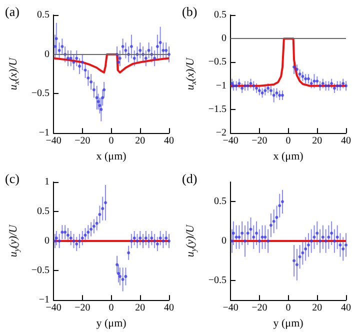 The height and width of the screenshot is (334, 354). Describe the element at coordinates (288, 324) in the screenshot. I see `x-axis-title: y (μm)` at that location.